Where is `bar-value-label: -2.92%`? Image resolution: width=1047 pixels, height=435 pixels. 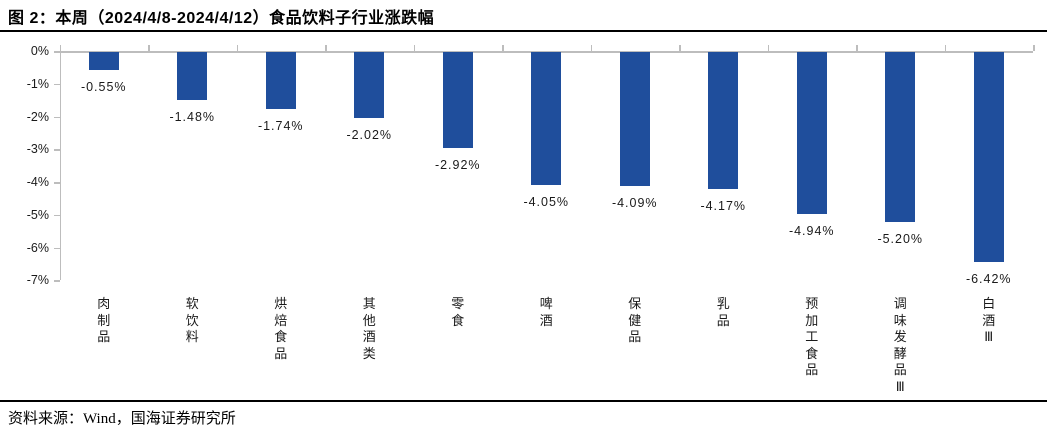 bar-value-label: -2.92% is located at coordinates (457, 164).